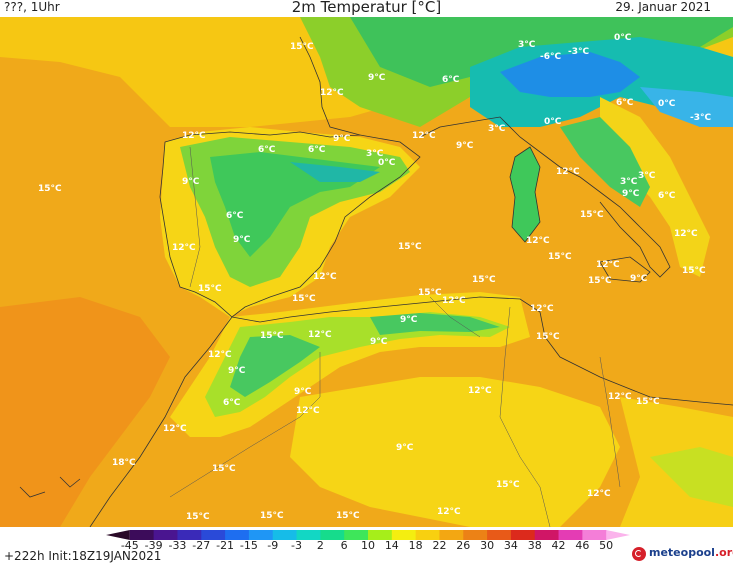 The image size is (733, 566). Describe the element at coordinates (606, 545) in the screenshot. I see `color-scale-tick-label: 50` at that location.